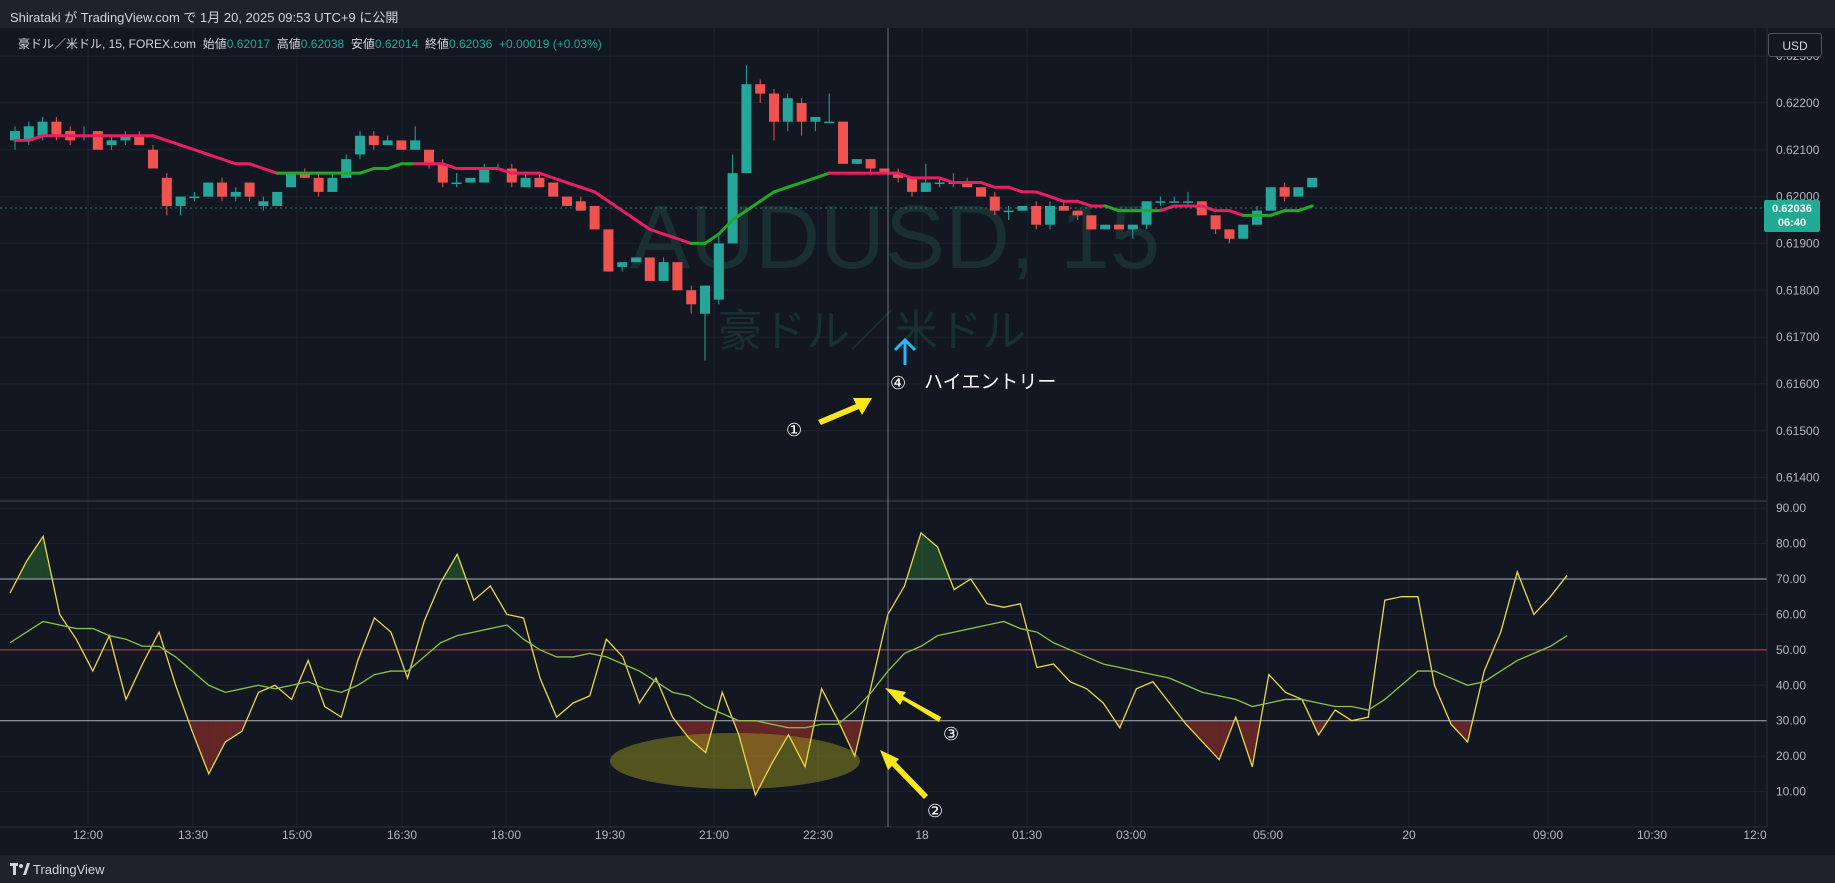 This screenshot has width=1835, height=883. What do you see at coordinates (107, 44) in the screenshot?
I see `symbol-description: 豪ドル／米ドル, 15, FOREX.com` at bounding box center [107, 44].